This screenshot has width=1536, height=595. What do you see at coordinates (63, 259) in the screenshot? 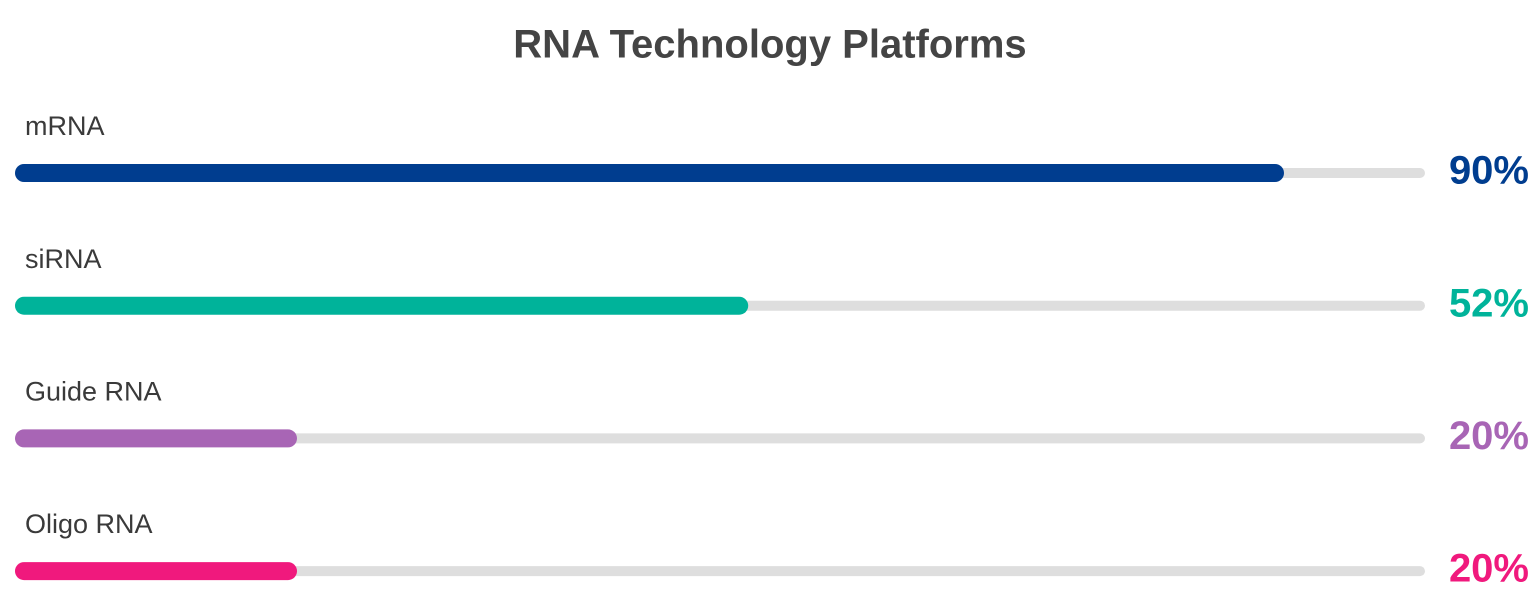
I see `category-label: siRNA` at bounding box center [63, 259].